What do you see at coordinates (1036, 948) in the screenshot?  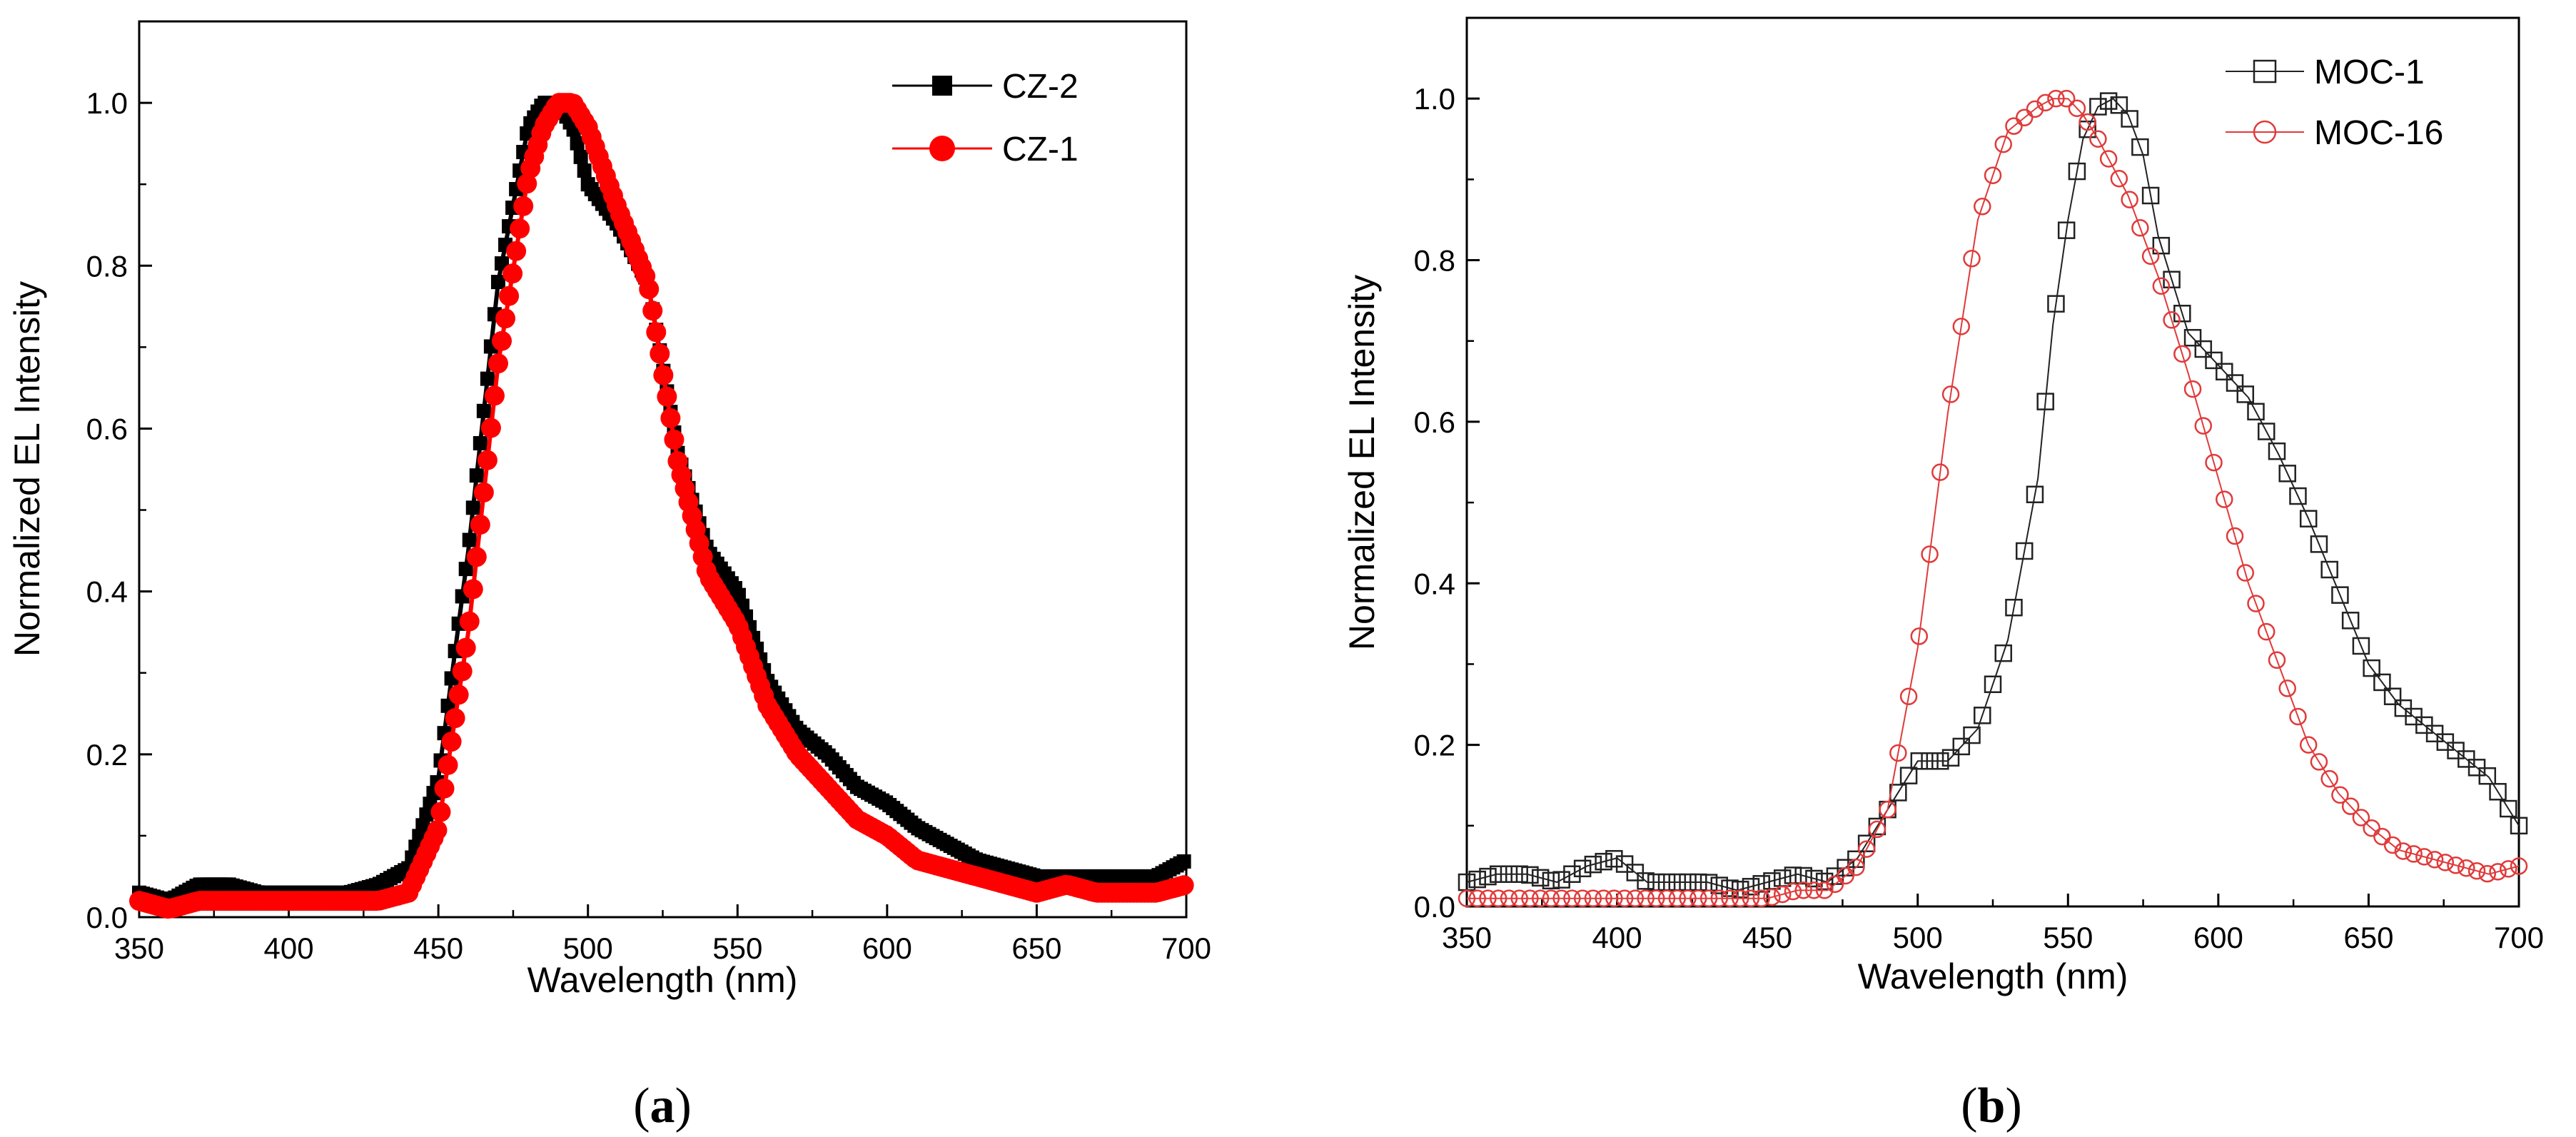 I see `x-tick-label: 650` at bounding box center [1036, 948].